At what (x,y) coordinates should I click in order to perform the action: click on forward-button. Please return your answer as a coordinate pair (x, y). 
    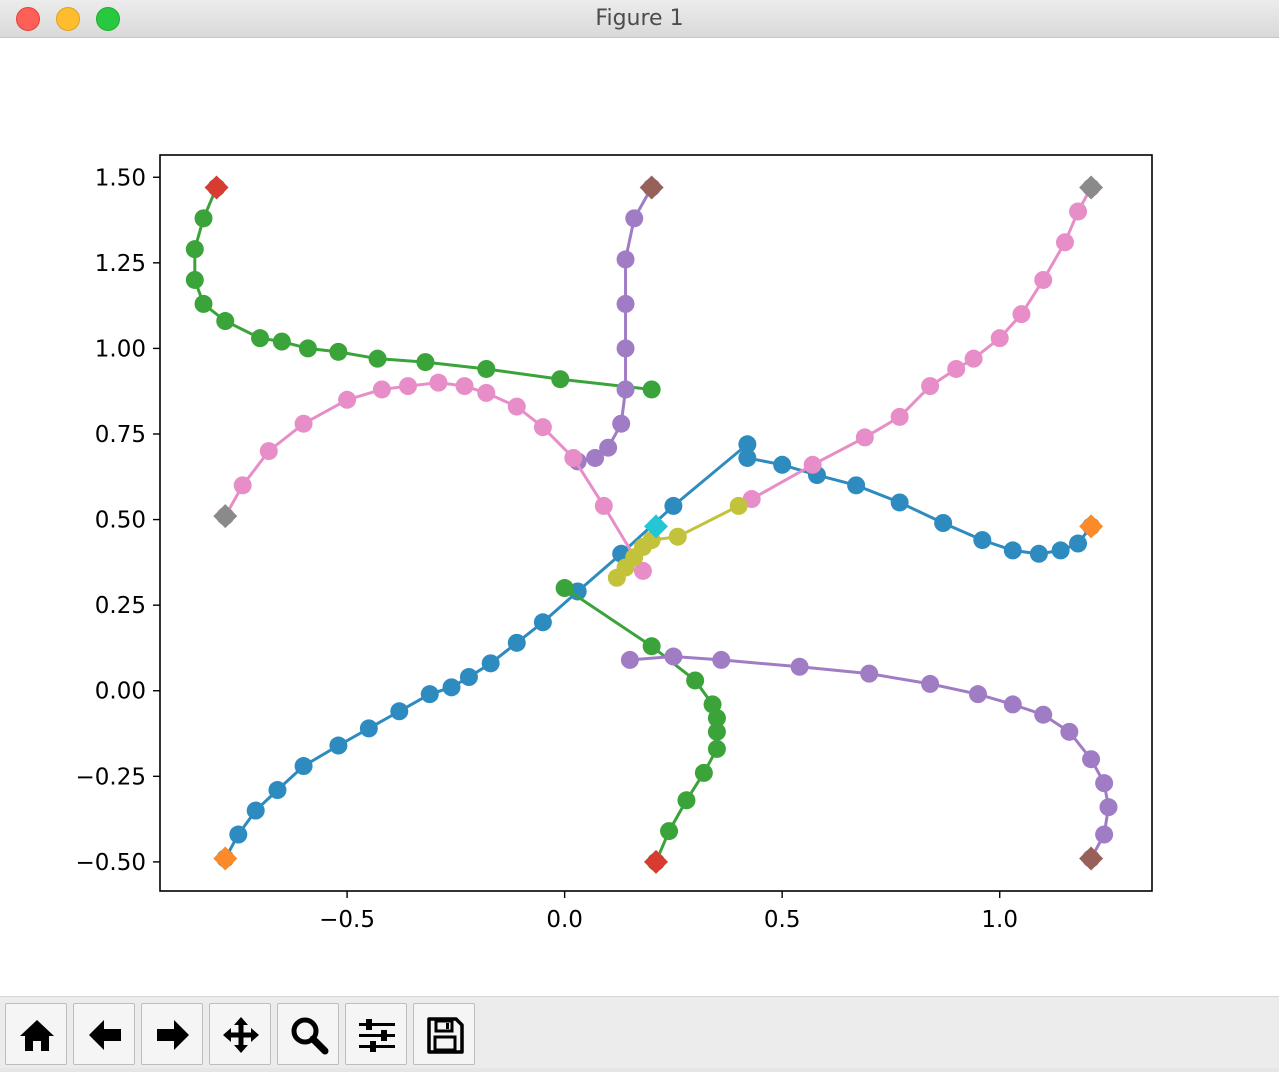
    Looking at the image, I should click on (172, 1034).